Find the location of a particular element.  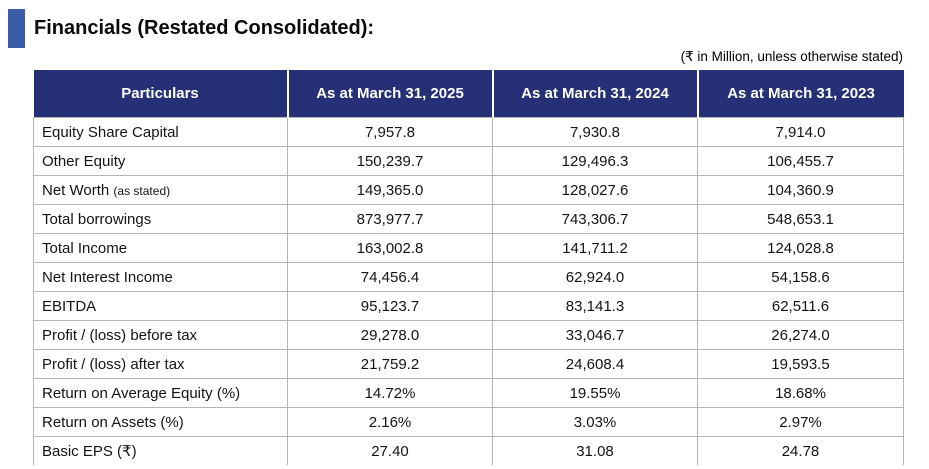

row-label-cell: Net Interest Income is located at coordinates (160, 277).